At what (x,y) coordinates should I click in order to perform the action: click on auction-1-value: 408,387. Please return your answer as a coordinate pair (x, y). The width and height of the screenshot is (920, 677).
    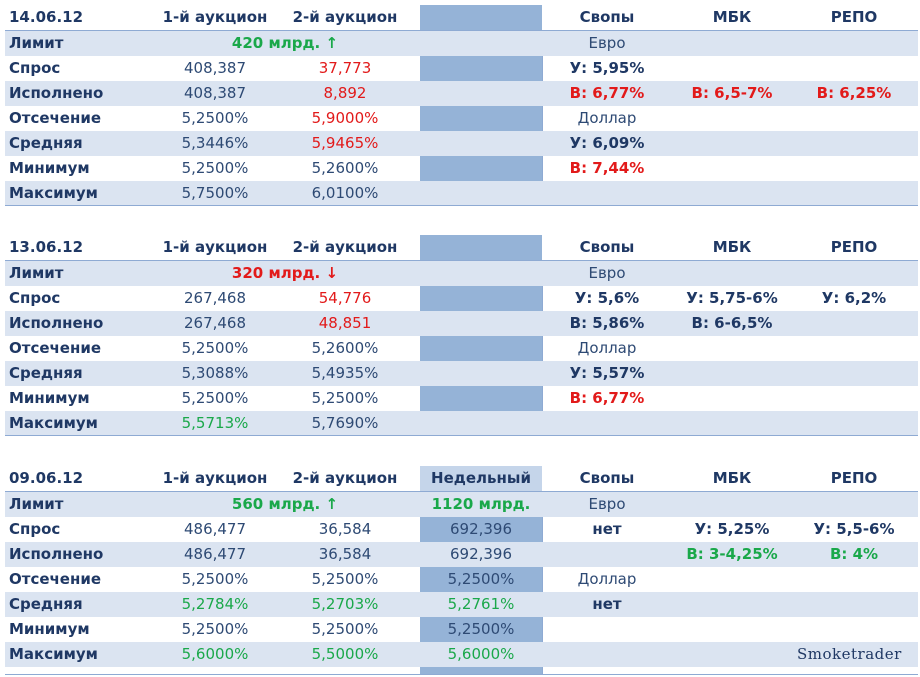
    Looking at the image, I should click on (215, 68).